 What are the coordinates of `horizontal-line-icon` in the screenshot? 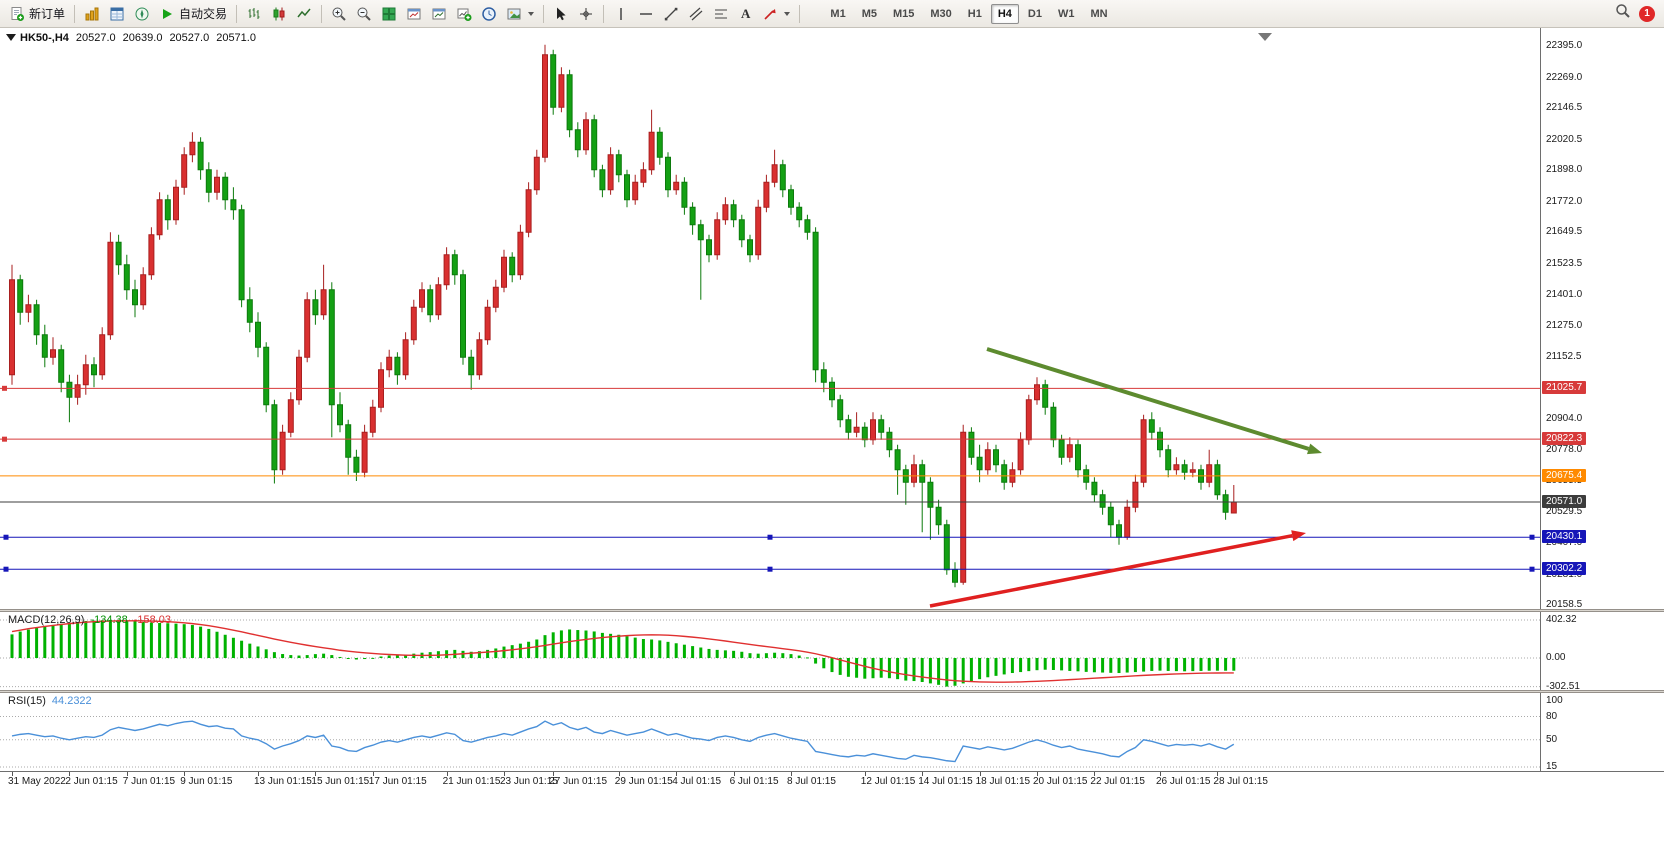 It's located at (646, 14).